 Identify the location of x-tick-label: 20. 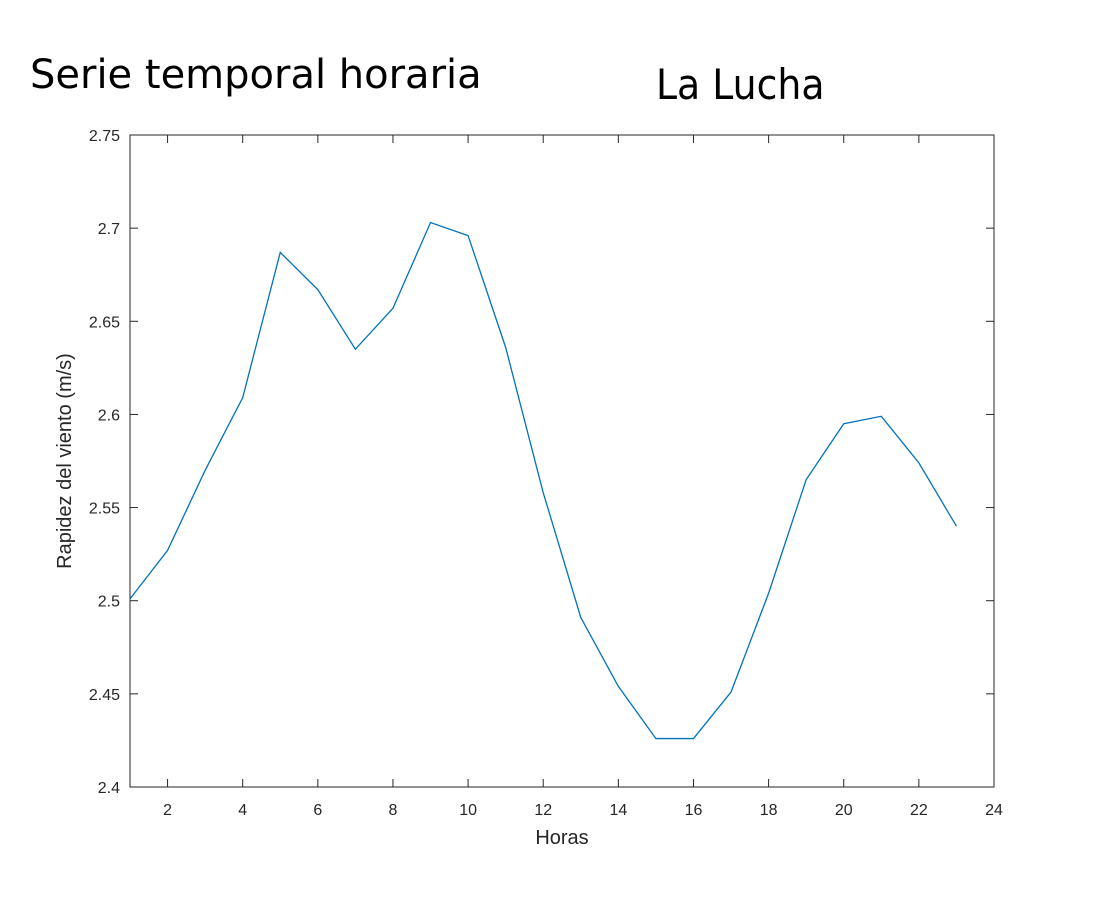
(844, 810).